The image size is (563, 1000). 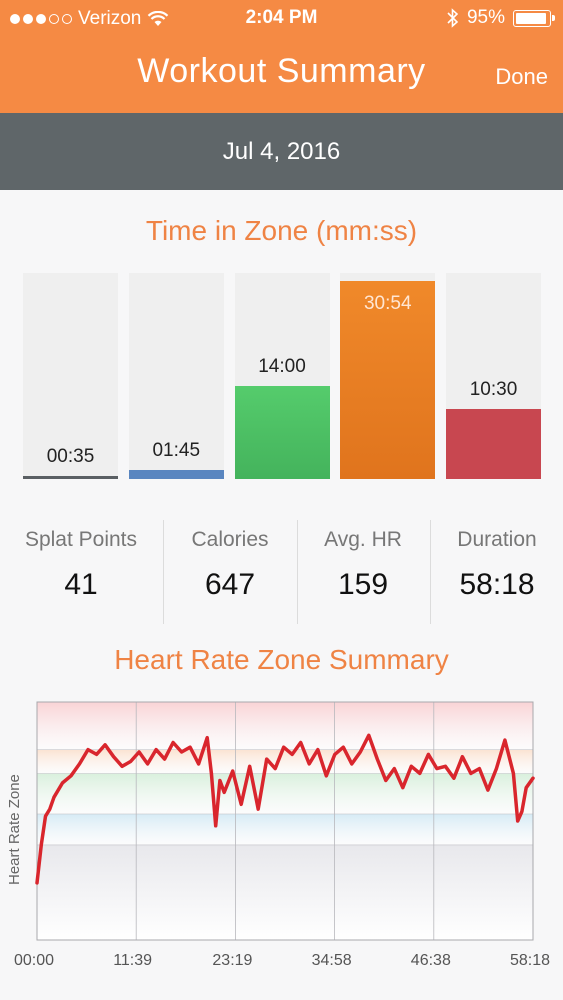 I want to click on zone-column-4: 30:54, so click(x=388, y=376).